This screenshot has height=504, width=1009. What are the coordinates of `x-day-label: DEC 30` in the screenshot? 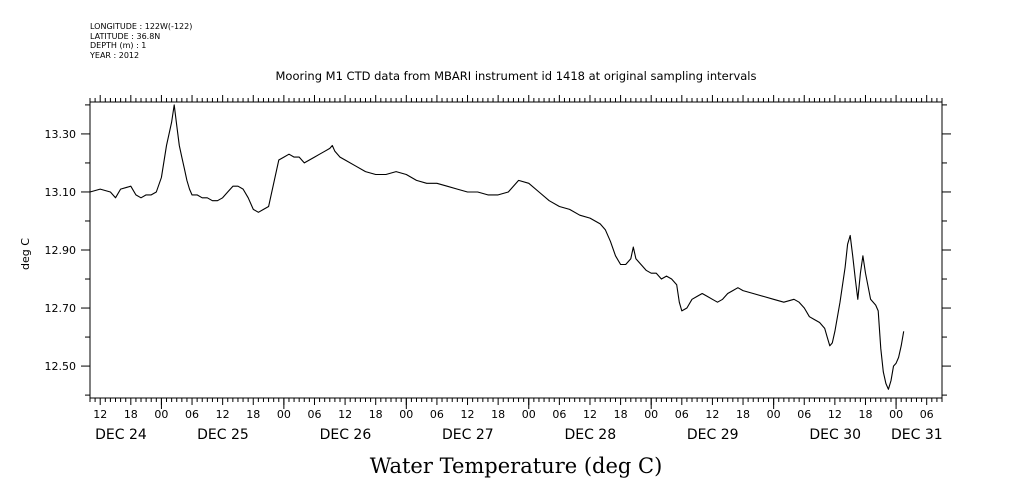 It's located at (835, 435).